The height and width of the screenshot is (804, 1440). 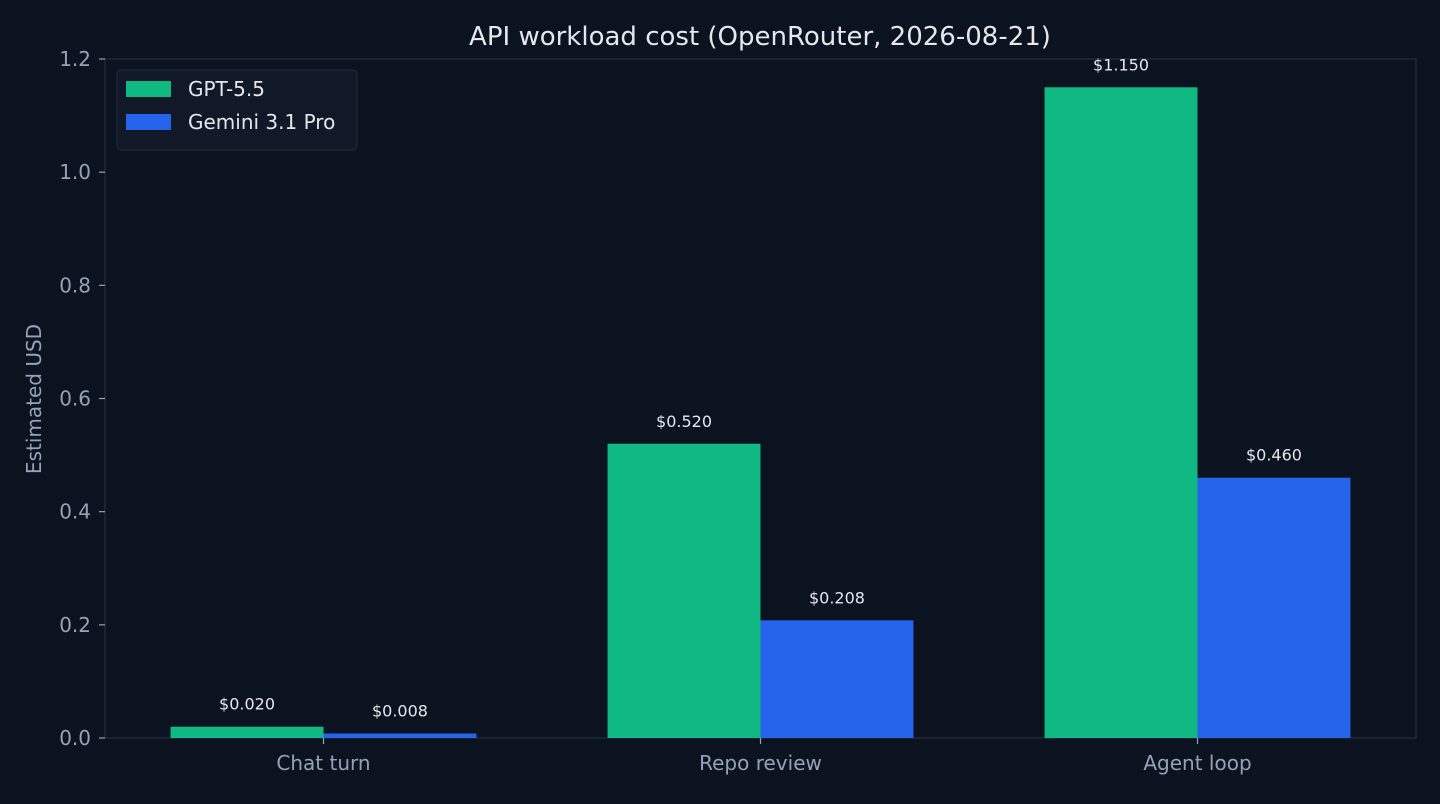 I want to click on bar-value-label: $0.520, so click(x=684, y=421).